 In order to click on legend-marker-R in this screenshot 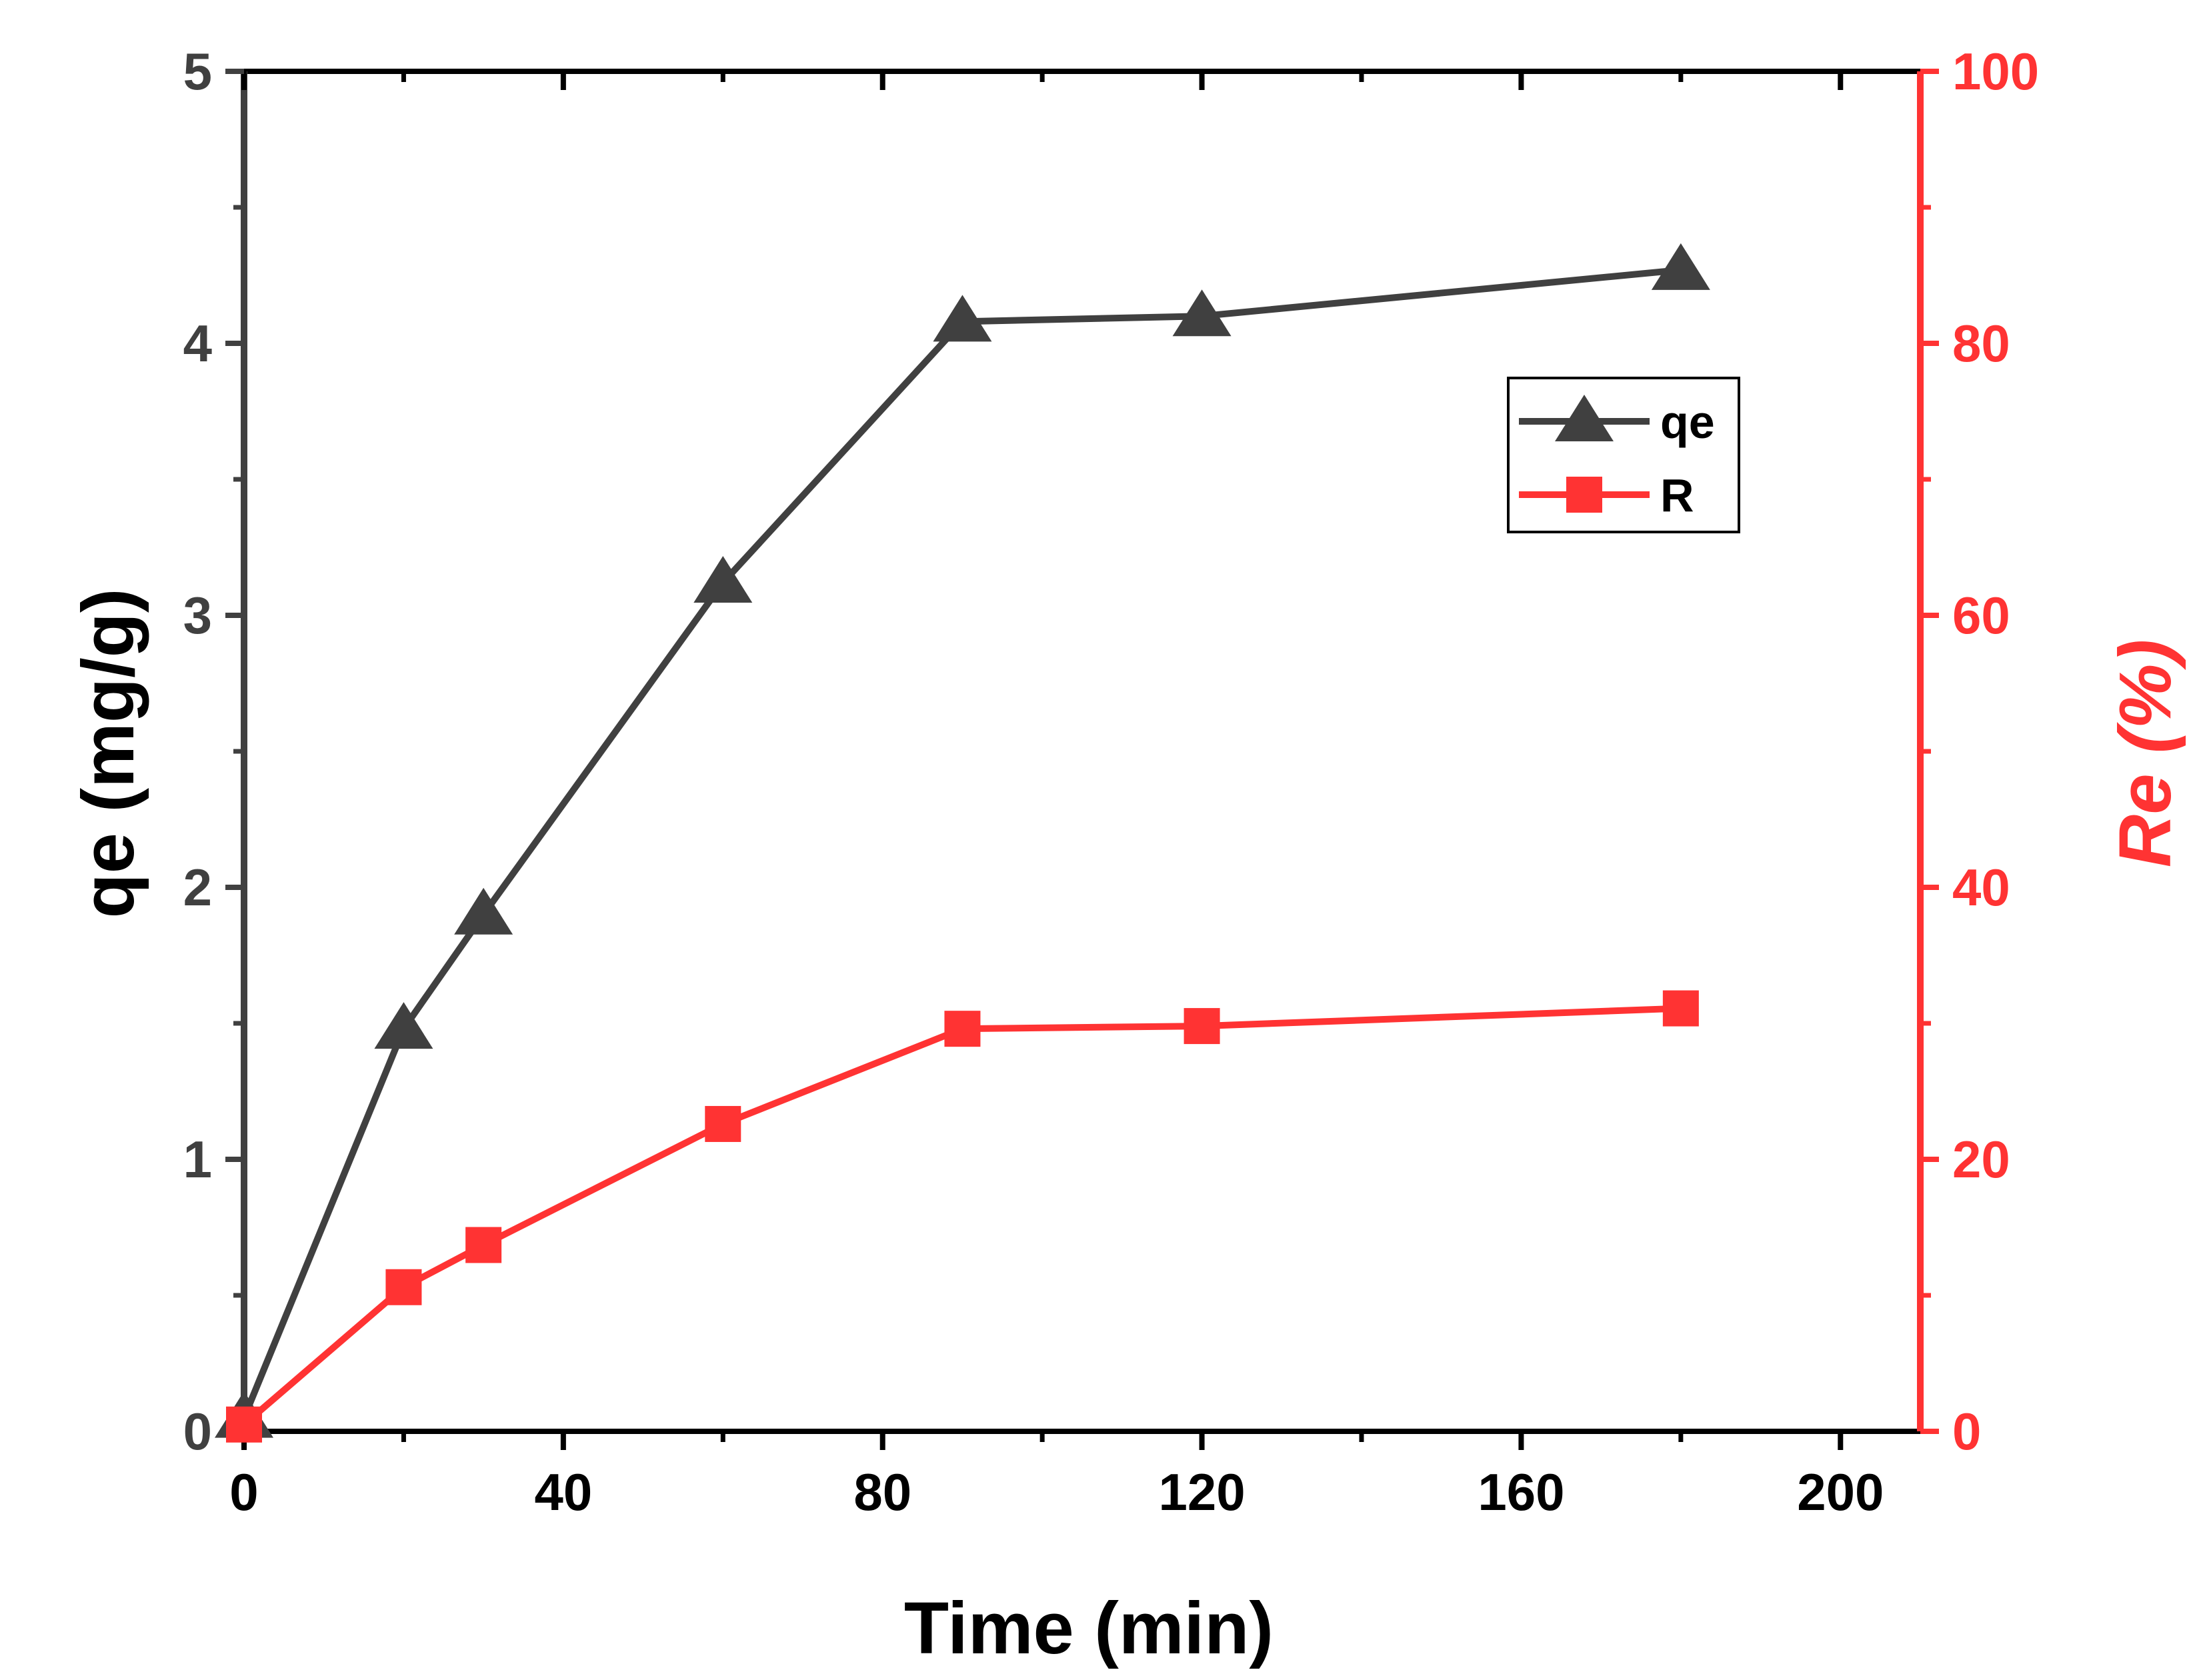, I will do `click(1584, 495)`.